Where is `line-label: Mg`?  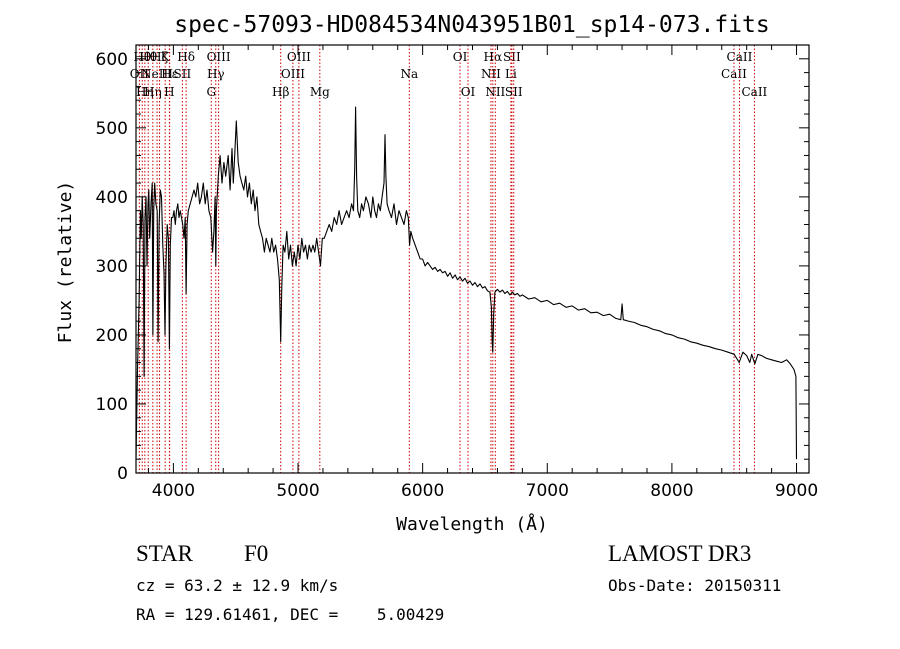 line-label: Mg is located at coordinates (320, 92).